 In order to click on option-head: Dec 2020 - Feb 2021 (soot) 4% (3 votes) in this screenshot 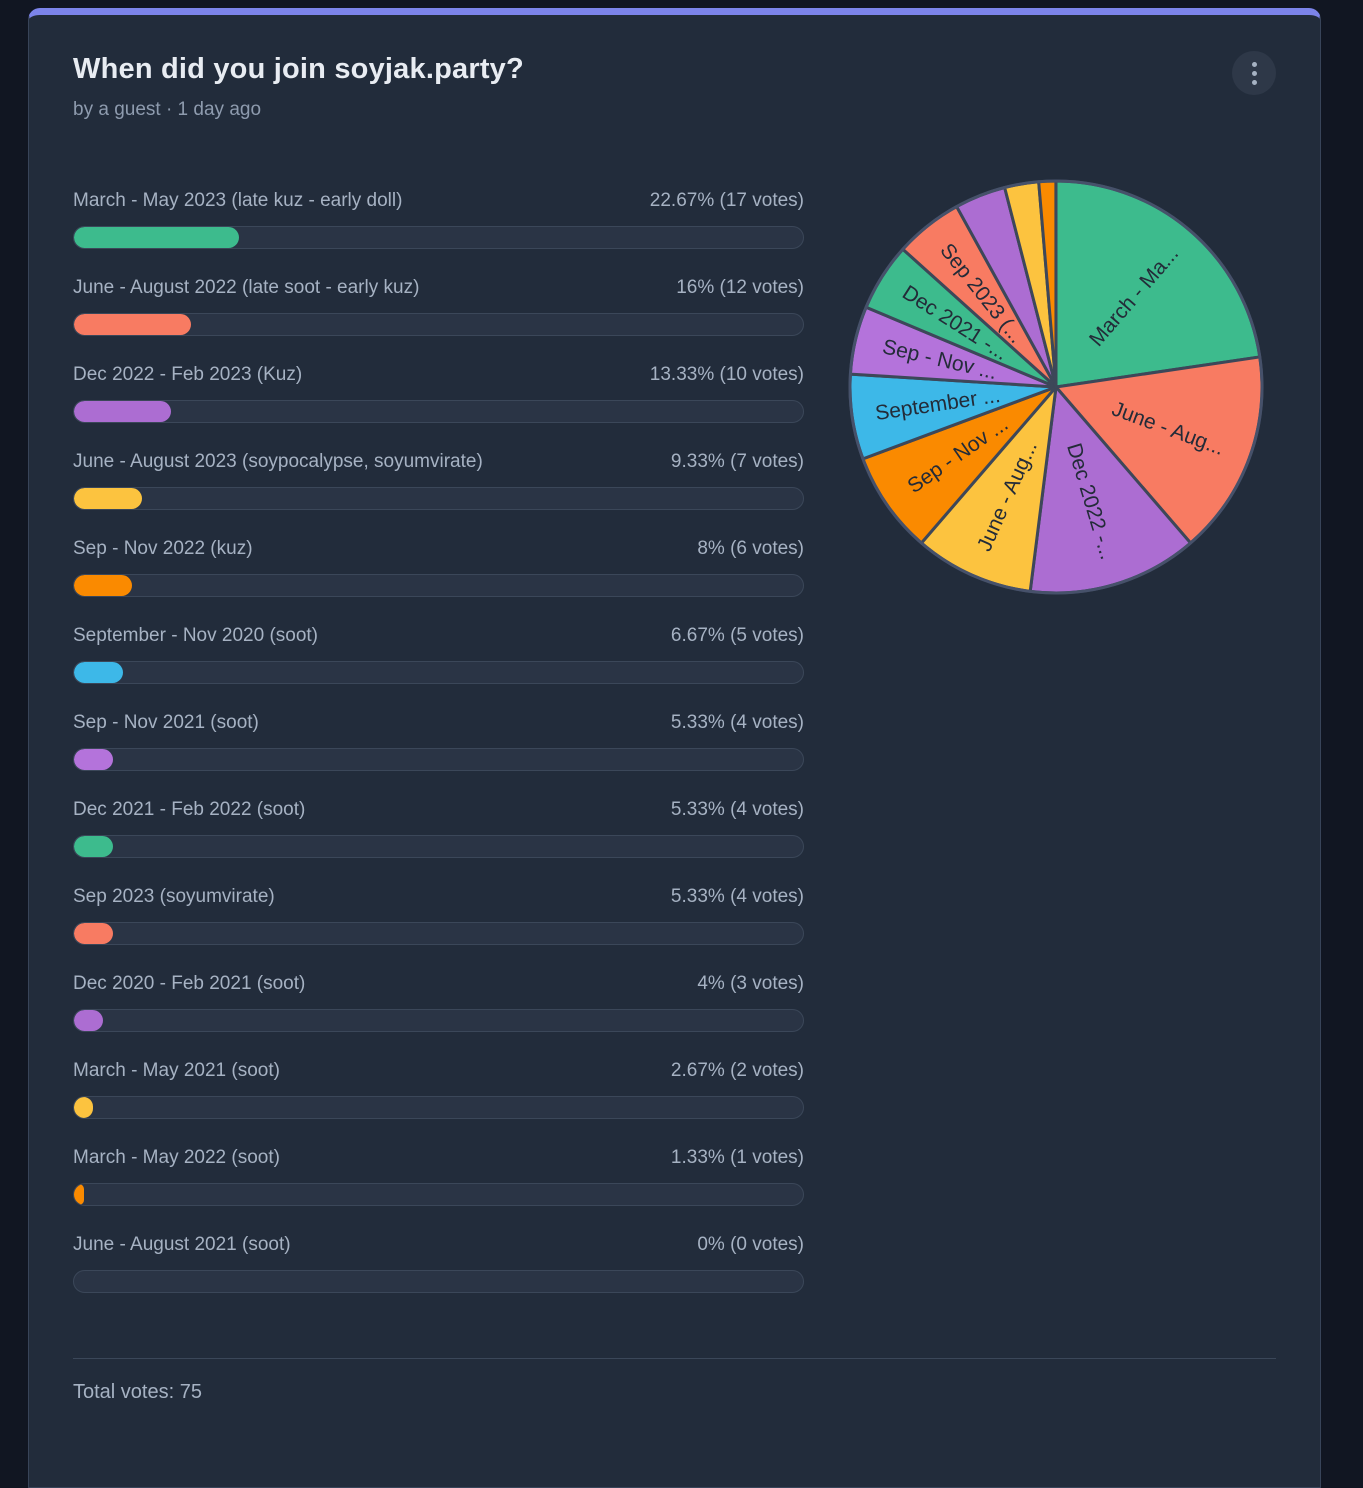, I will do `click(438, 984)`.